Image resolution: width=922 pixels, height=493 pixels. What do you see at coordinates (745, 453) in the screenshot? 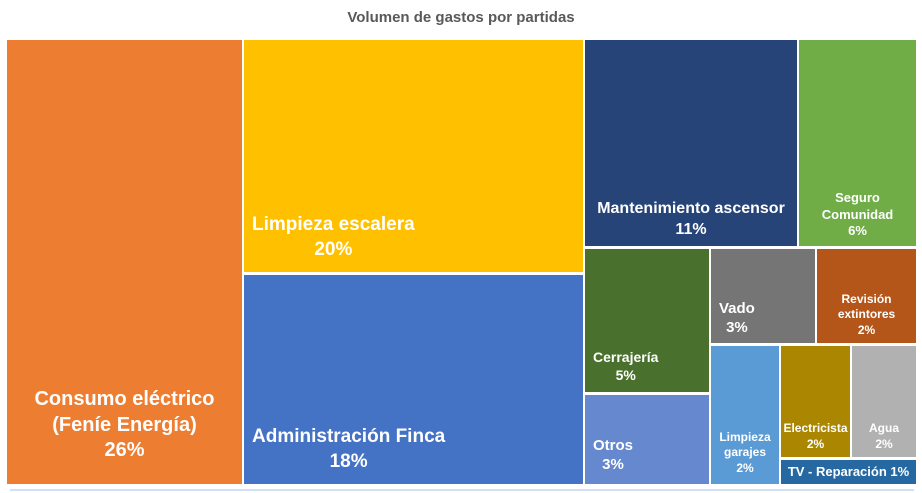
I see `treemap-label-limpieza-garajes: Limpieza garajes 2%` at bounding box center [745, 453].